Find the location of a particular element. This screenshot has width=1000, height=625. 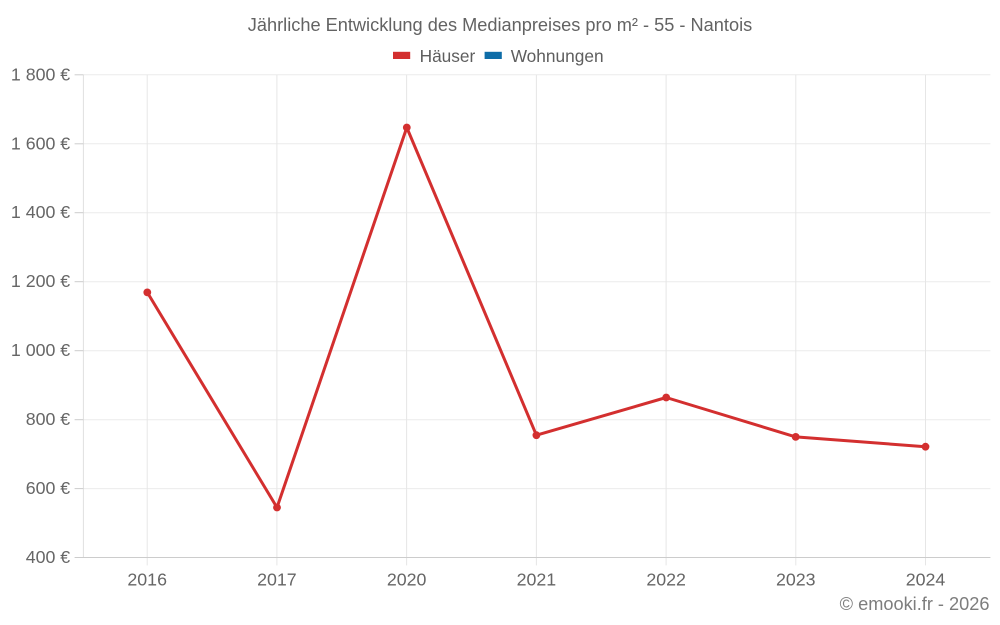

svg-text: 2017 is located at coordinates (277, 580).